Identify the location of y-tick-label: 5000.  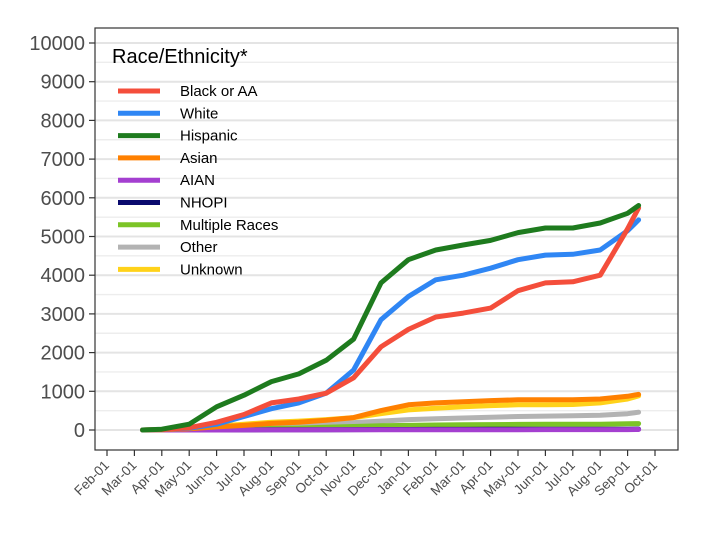
(63, 238).